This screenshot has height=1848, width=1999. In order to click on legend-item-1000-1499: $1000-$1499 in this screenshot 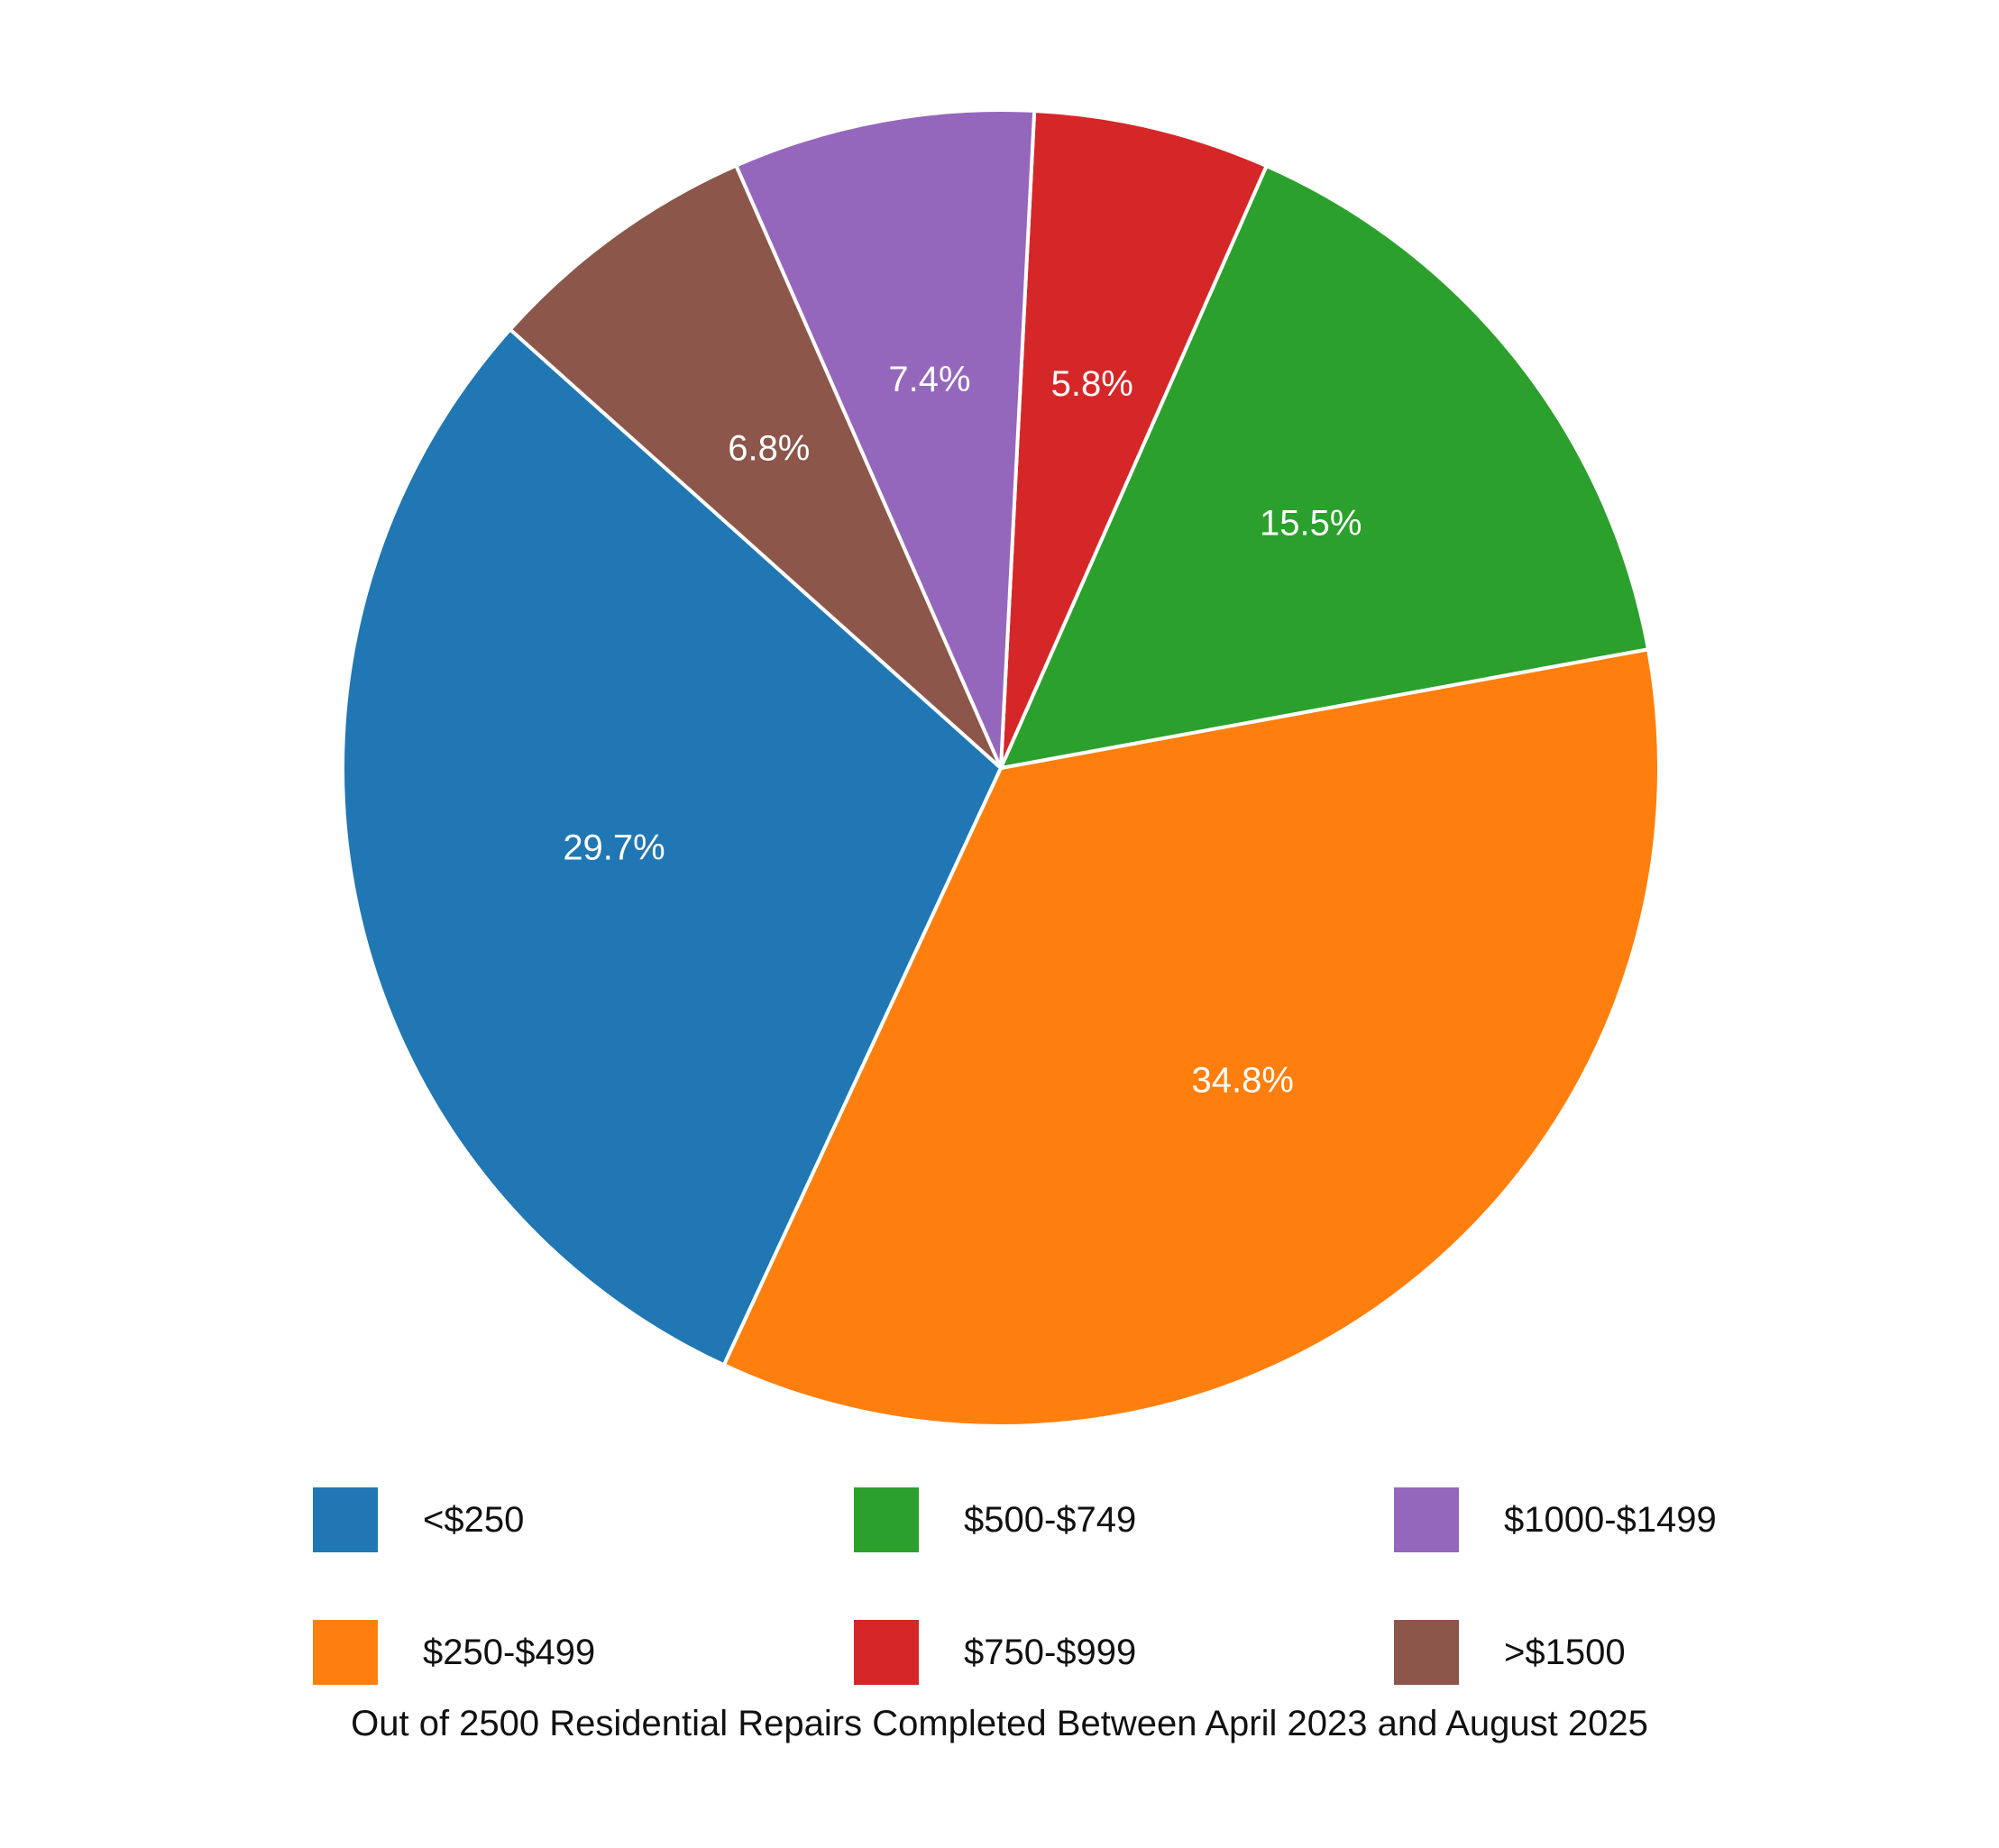, I will do `click(1555, 1519)`.